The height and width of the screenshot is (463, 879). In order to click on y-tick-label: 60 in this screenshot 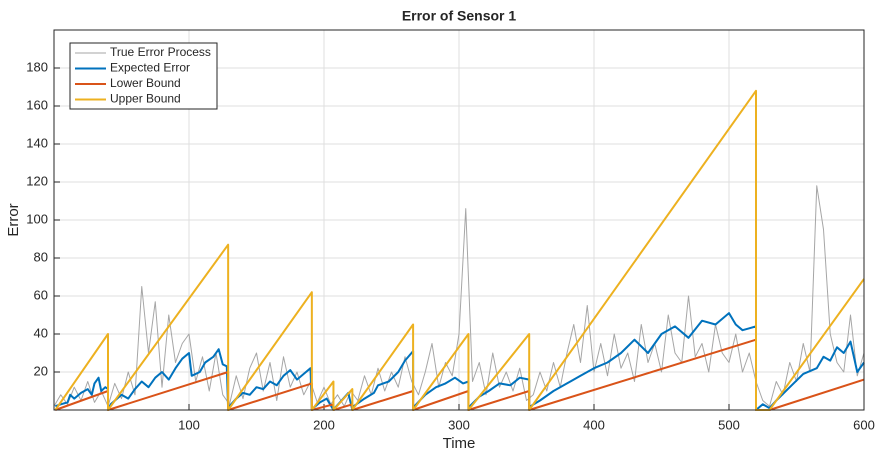, I will do `click(41, 294)`.